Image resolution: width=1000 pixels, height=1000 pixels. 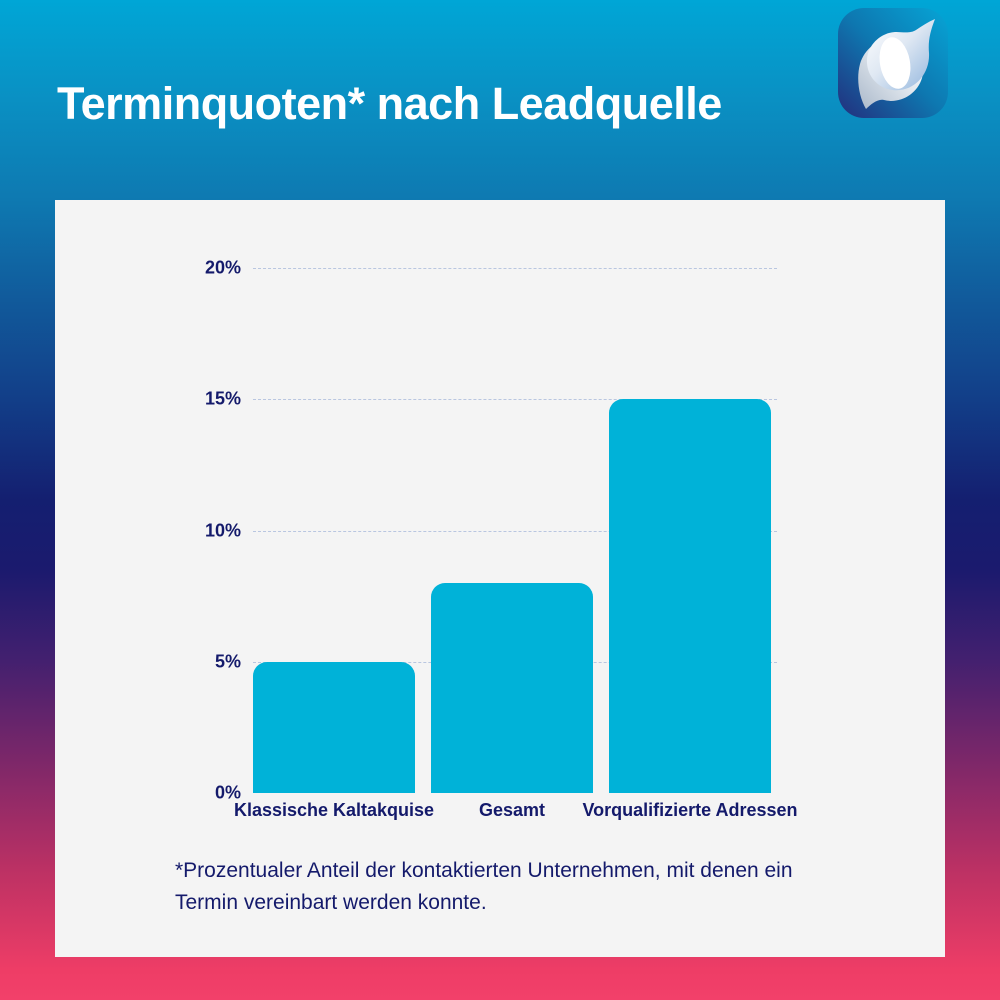 What do you see at coordinates (222, 398) in the screenshot?
I see `y-axis-tick-label: 15%` at bounding box center [222, 398].